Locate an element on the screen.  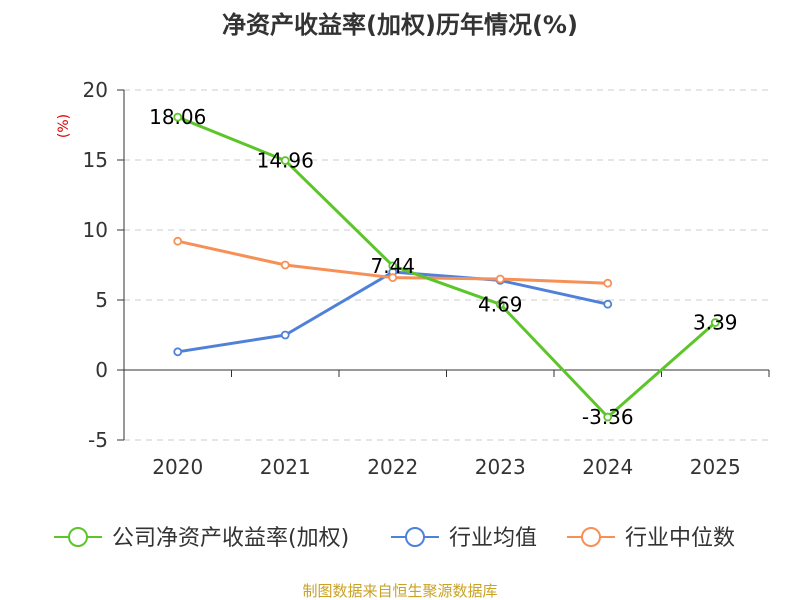
data-label: 4.69 is located at coordinates (500, 304).